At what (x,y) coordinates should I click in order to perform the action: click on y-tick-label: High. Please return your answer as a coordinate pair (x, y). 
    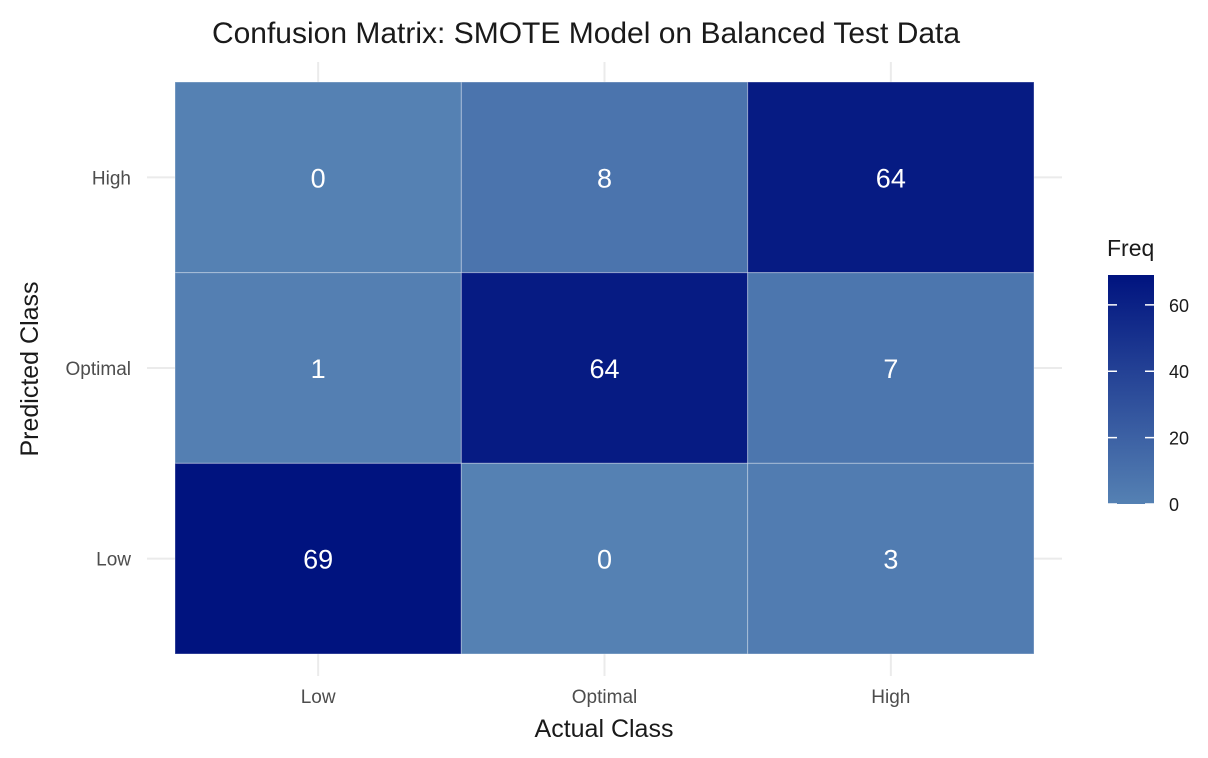
    Looking at the image, I should click on (111, 178).